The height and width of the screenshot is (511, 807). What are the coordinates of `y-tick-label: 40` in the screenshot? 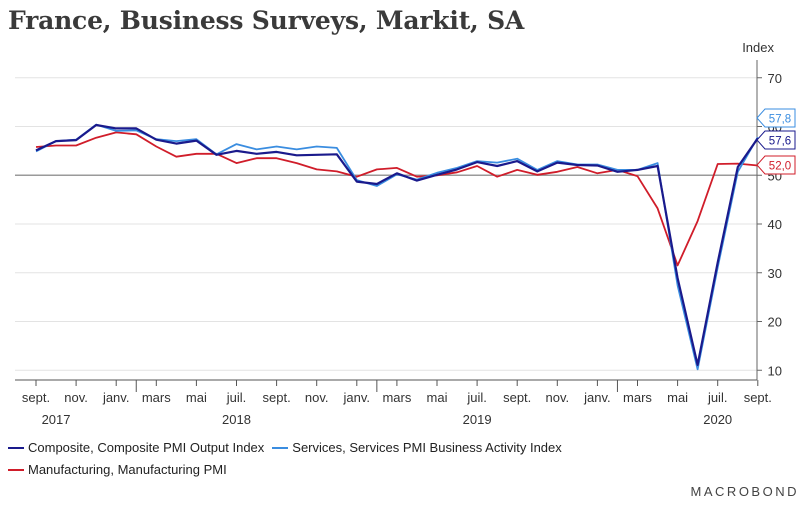 It's located at (775, 224).